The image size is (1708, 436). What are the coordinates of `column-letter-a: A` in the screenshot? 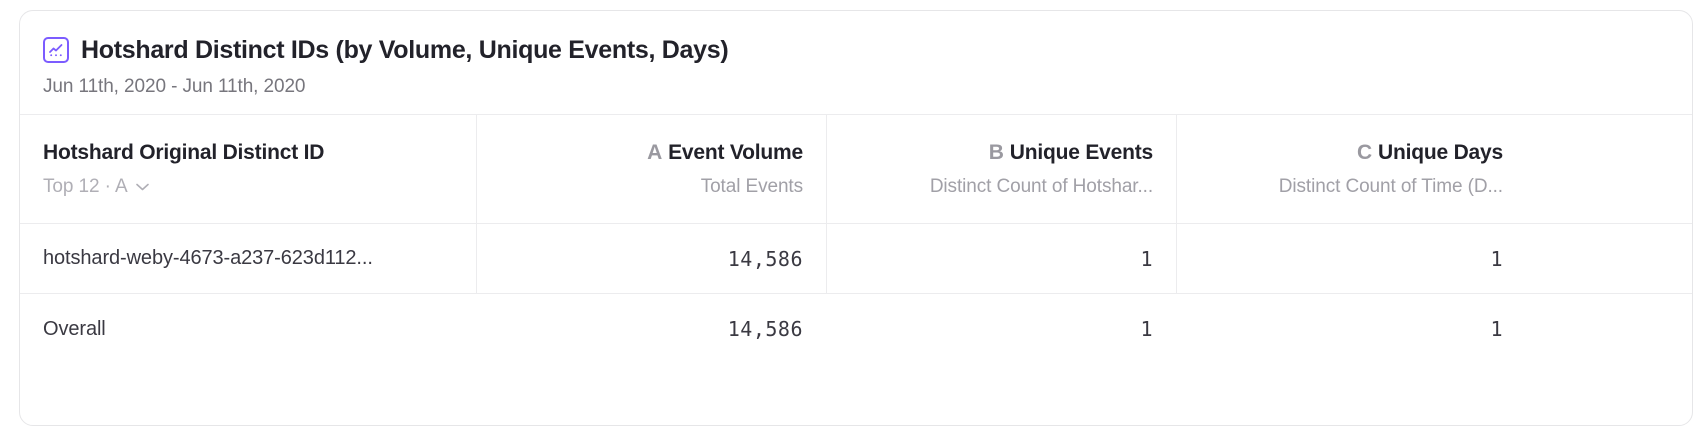 It's located at (655, 152).